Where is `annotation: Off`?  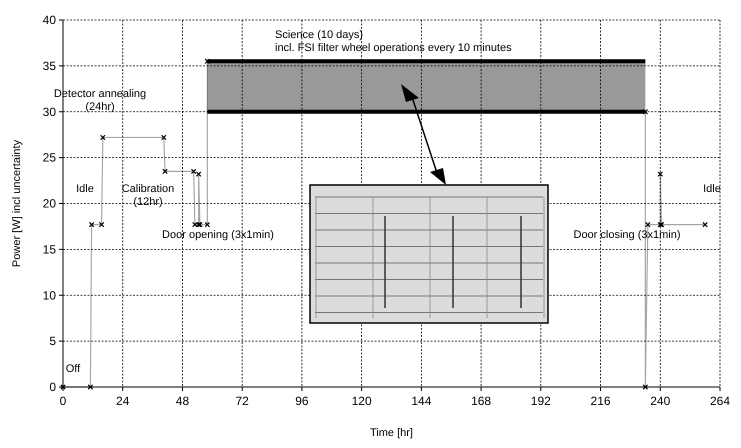
annotation: Off is located at coordinates (74, 369).